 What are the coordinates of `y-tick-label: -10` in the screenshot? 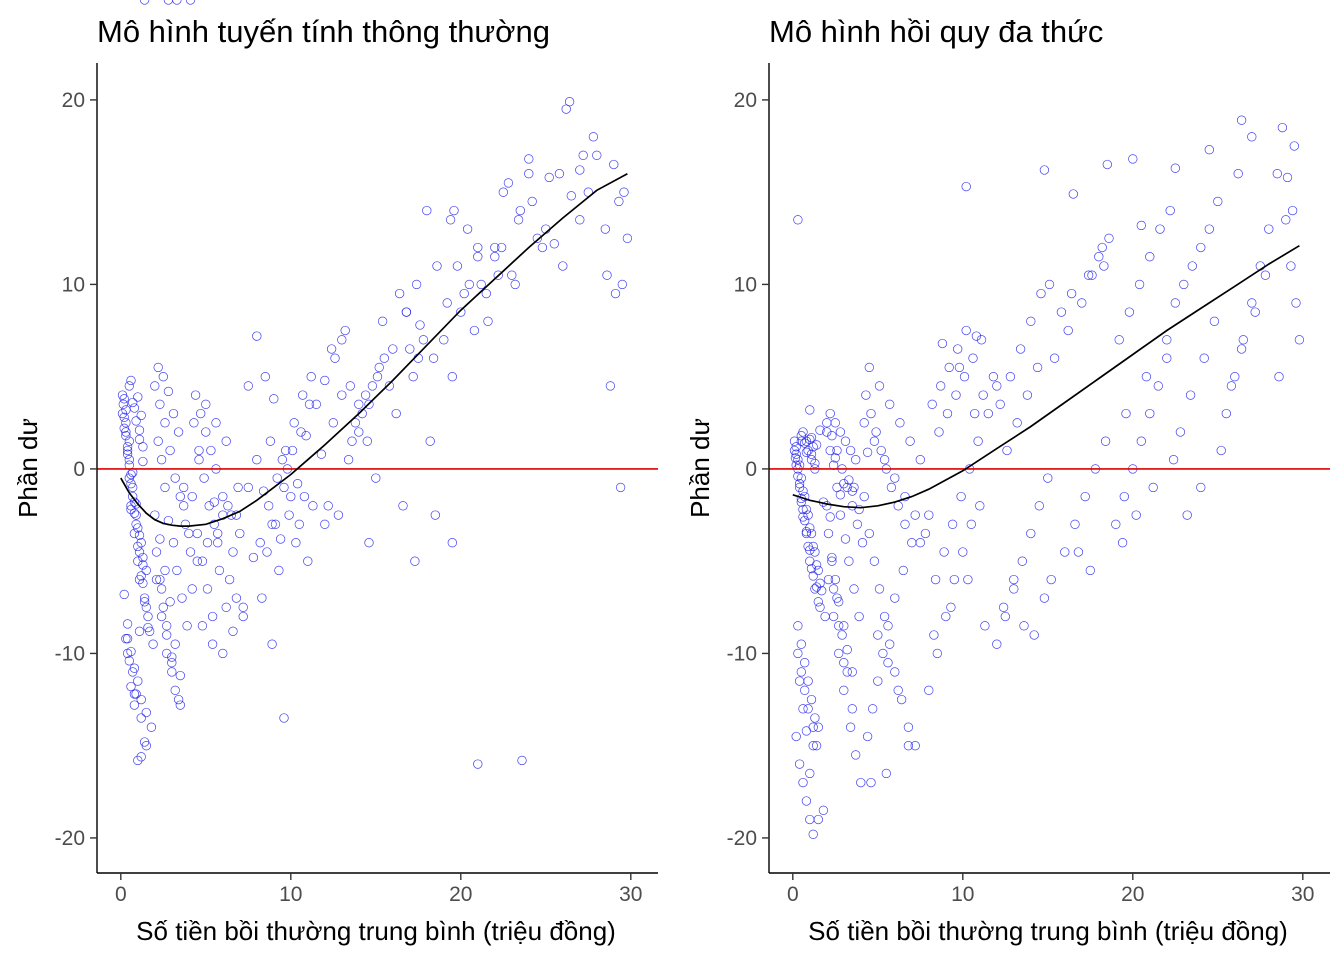 It's located at (70, 653).